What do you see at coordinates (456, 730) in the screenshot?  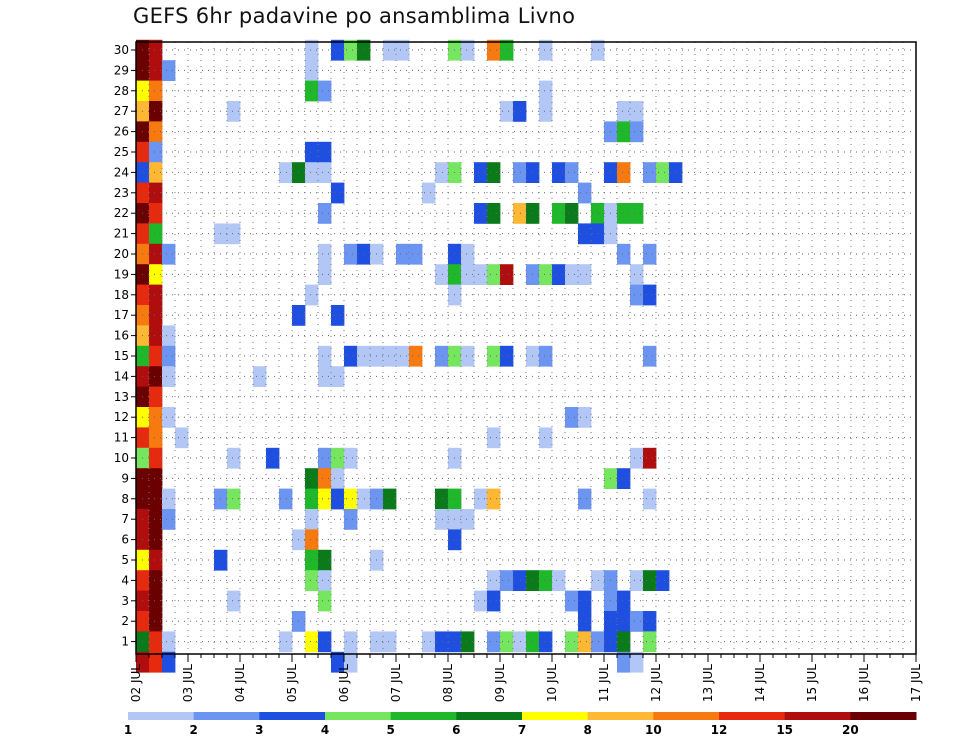 I see `colorbar-label: 6` at bounding box center [456, 730].